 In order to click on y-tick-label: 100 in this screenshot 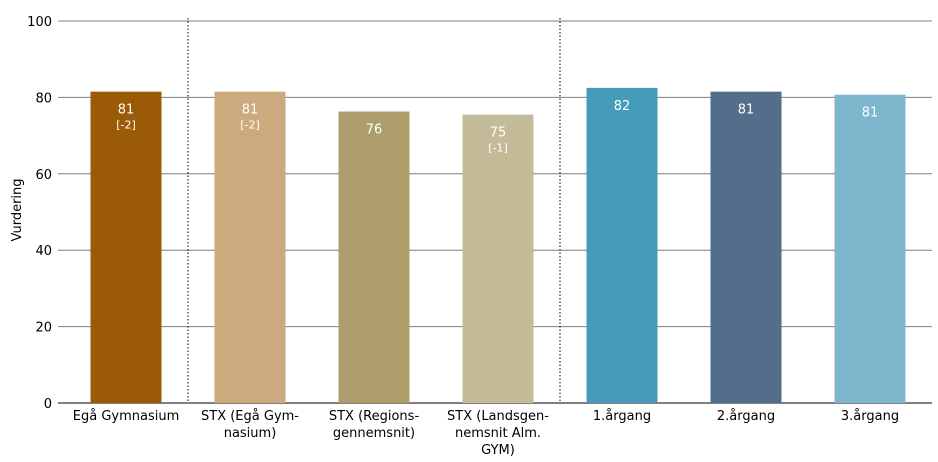, I will do `click(39, 22)`.